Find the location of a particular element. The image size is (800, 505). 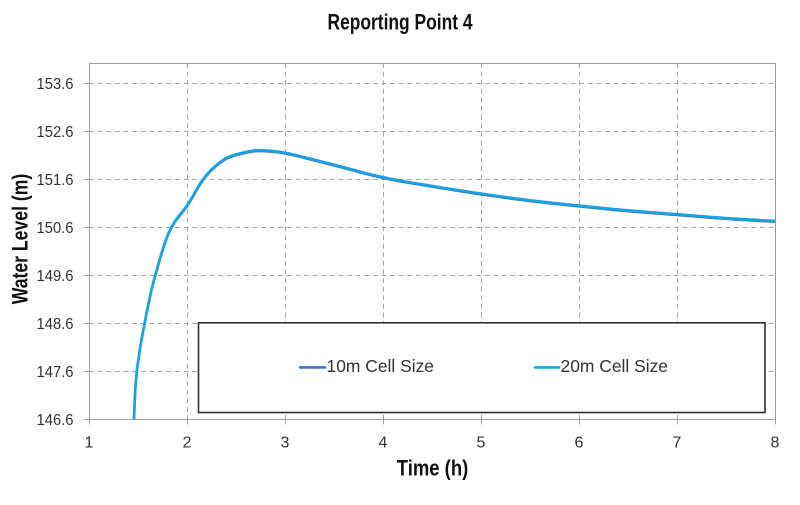

svg-text: 2 is located at coordinates (187, 443).